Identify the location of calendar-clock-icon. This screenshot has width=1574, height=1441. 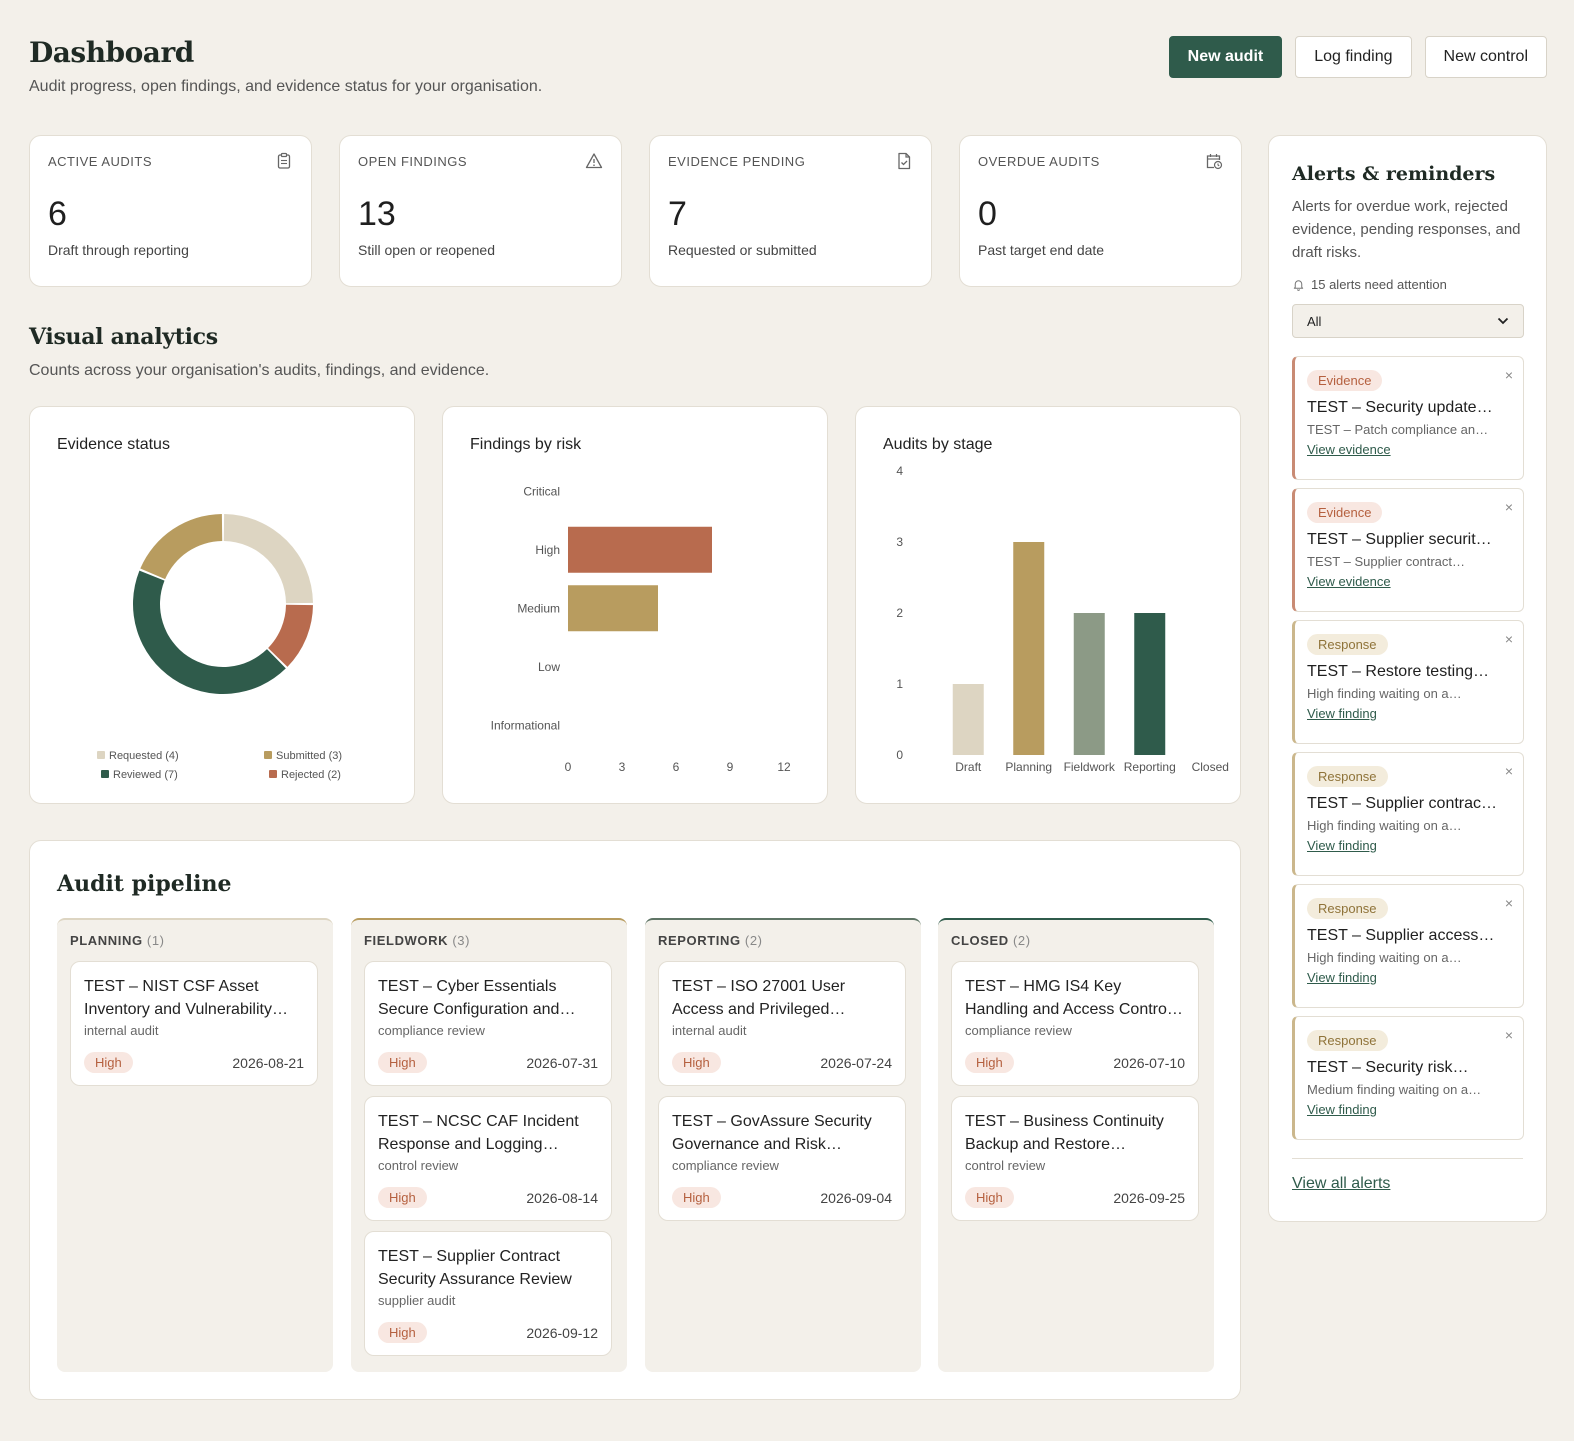
(1214, 162).